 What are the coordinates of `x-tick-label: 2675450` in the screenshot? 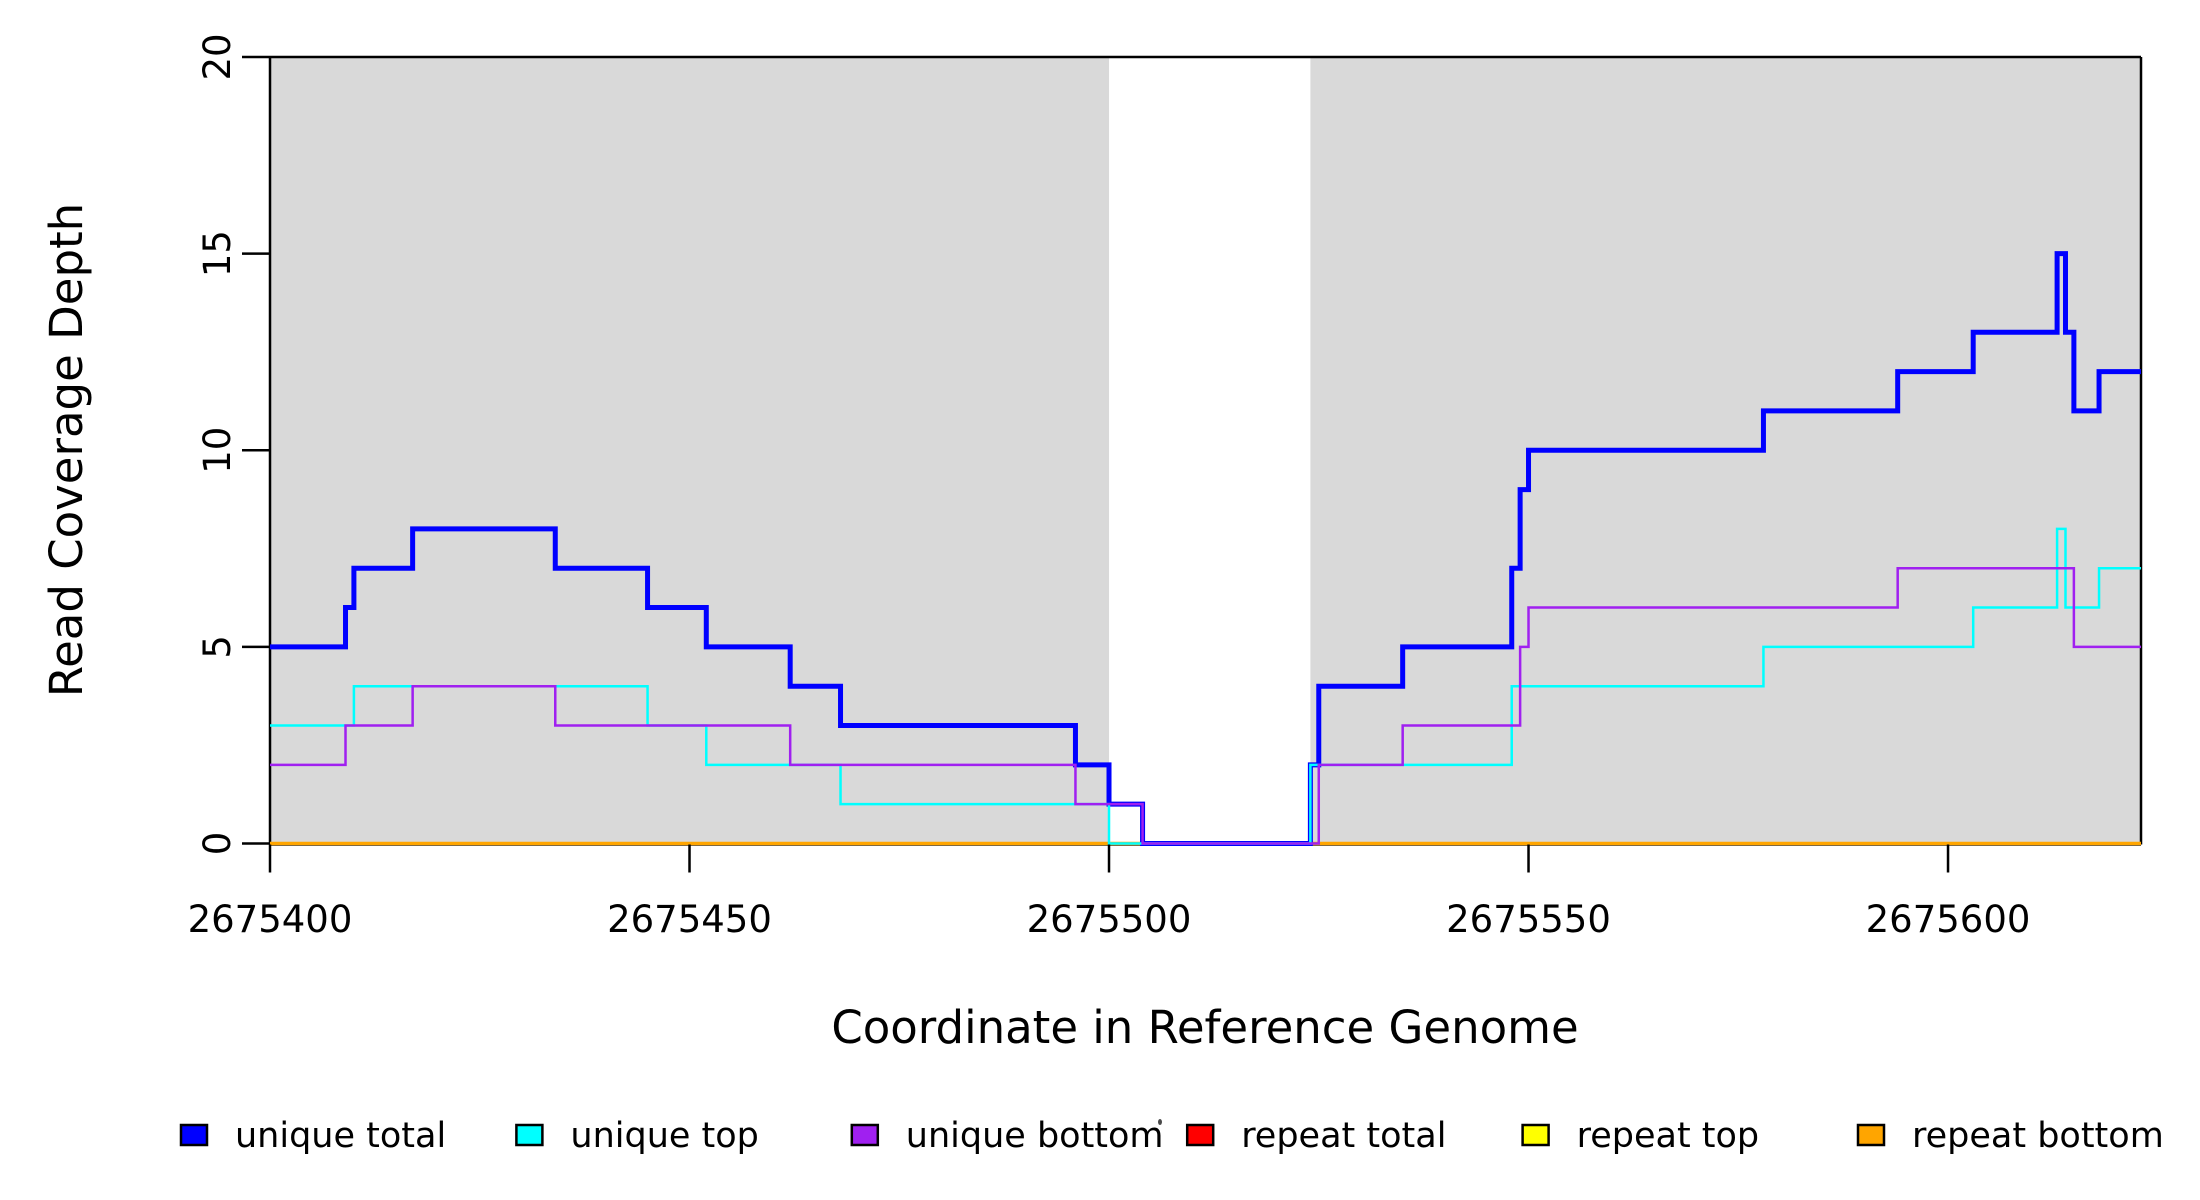 It's located at (689, 919).